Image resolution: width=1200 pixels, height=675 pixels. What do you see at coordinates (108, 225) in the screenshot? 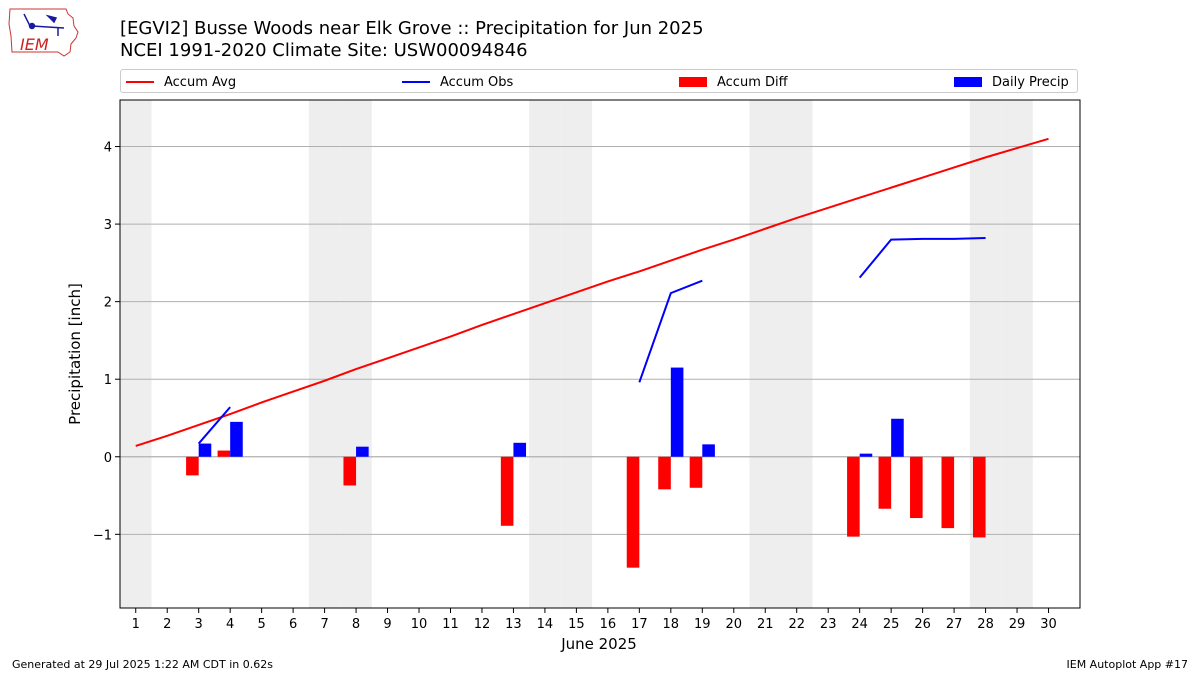
I see `y-tick-label: 3` at bounding box center [108, 225].